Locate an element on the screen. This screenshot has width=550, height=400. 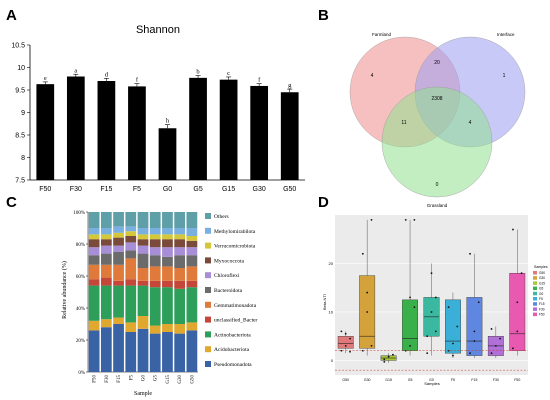
box-y-tick-label: 0 is located at coordinates (332, 360).